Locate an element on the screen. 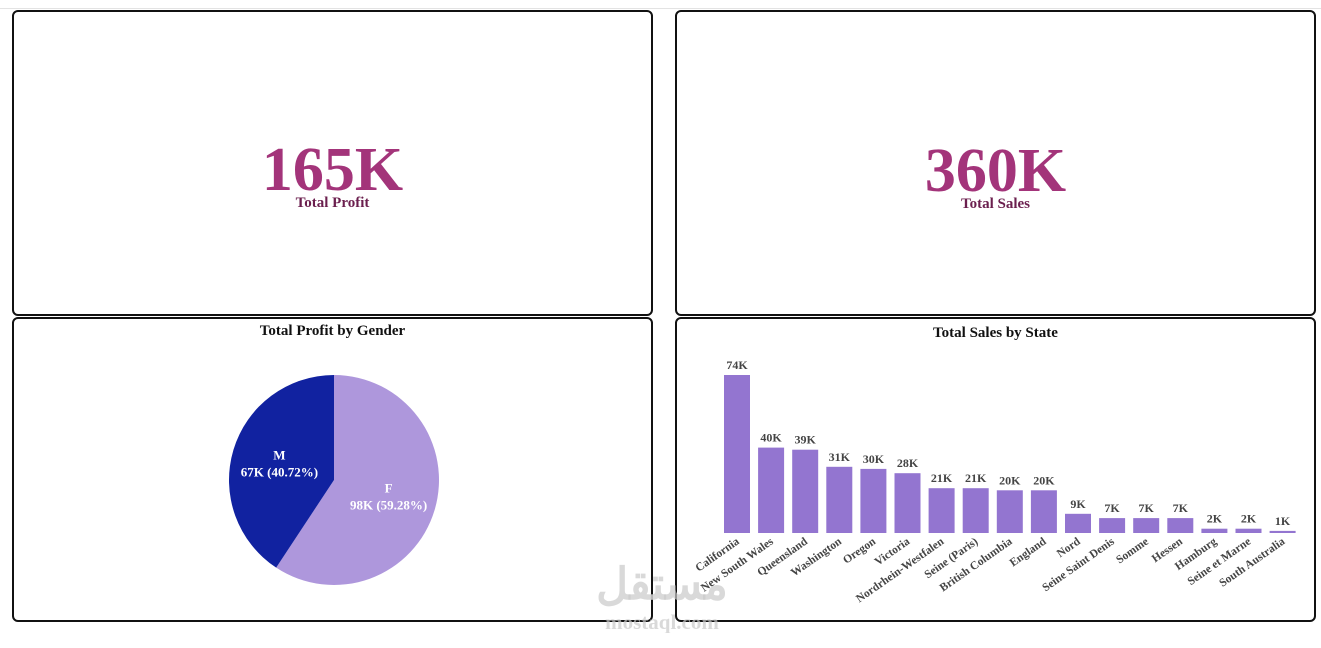  bar-value-label-13: 7K is located at coordinates (1181, 508).